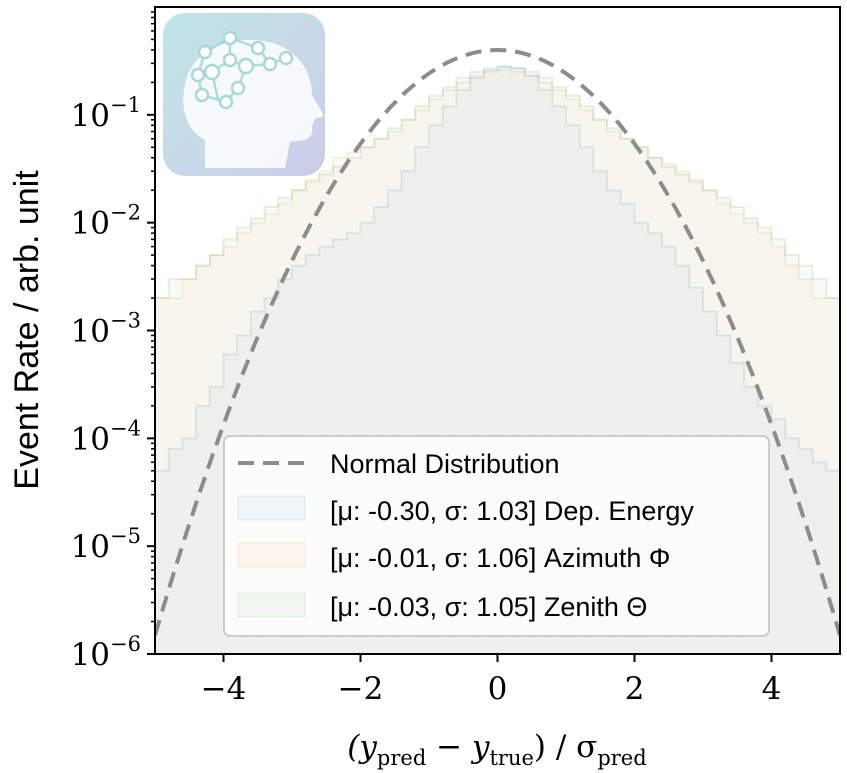 The height and width of the screenshot is (773, 847). I want to click on x-tick-label: −2, so click(361, 689).